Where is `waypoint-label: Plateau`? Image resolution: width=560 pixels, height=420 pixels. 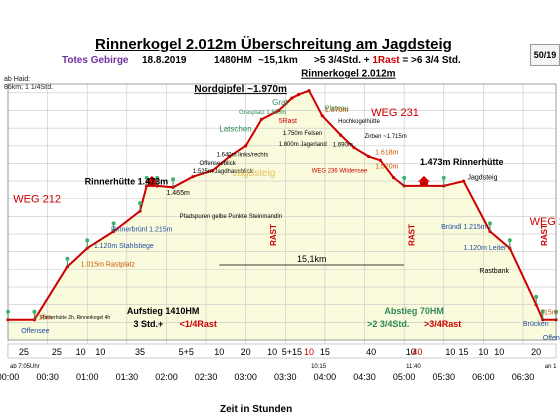
waypoint-label: Plateau is located at coordinates (337, 108).